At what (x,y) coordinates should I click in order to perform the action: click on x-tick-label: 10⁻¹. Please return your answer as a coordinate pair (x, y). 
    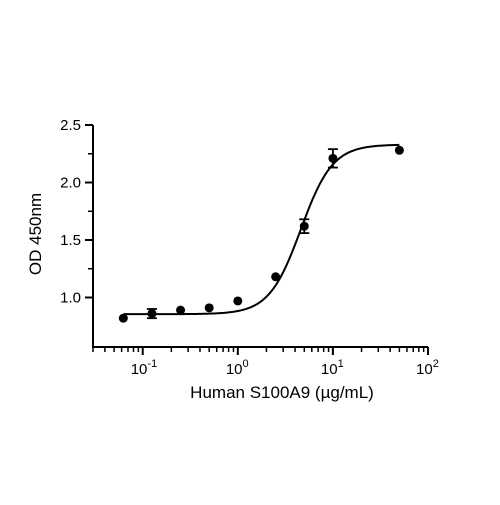
    Looking at the image, I should click on (144, 368).